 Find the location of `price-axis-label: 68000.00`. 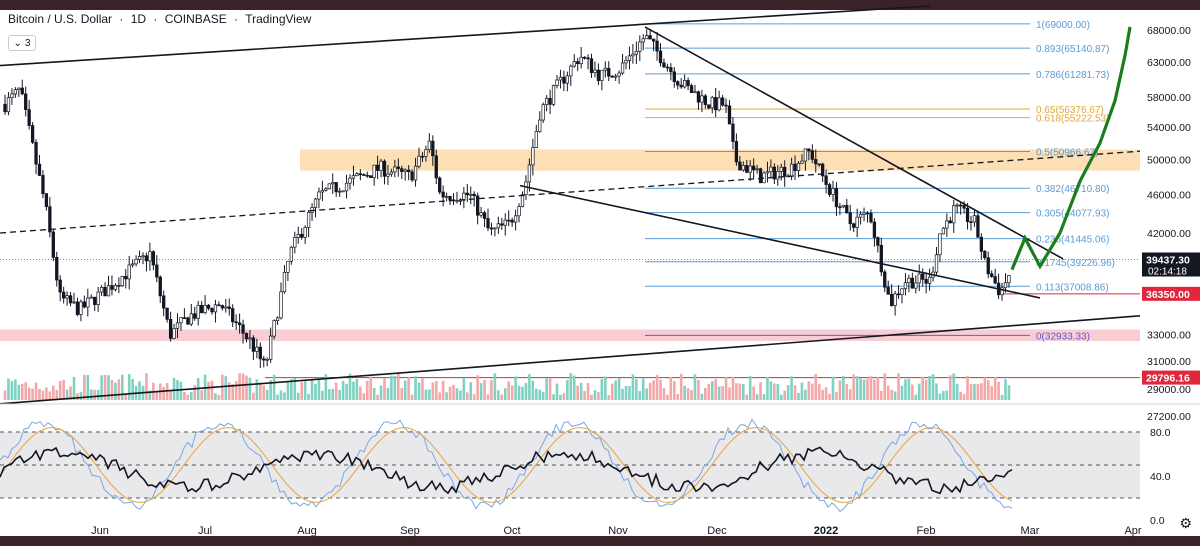

price-axis-label: 68000.00 is located at coordinates (1169, 31).